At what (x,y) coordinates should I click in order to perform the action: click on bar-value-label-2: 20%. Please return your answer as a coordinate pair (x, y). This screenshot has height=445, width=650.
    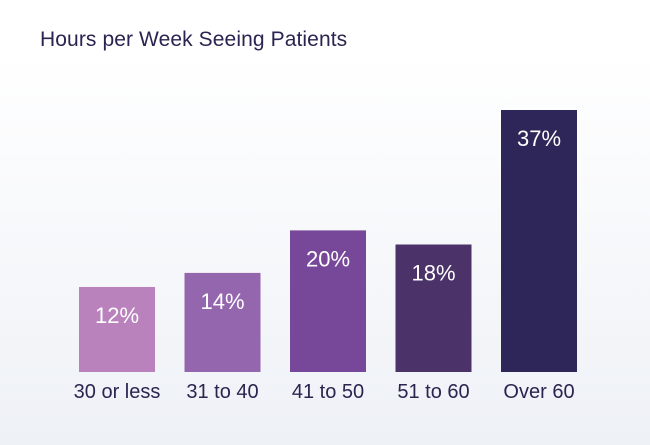
    Looking at the image, I should click on (328, 258).